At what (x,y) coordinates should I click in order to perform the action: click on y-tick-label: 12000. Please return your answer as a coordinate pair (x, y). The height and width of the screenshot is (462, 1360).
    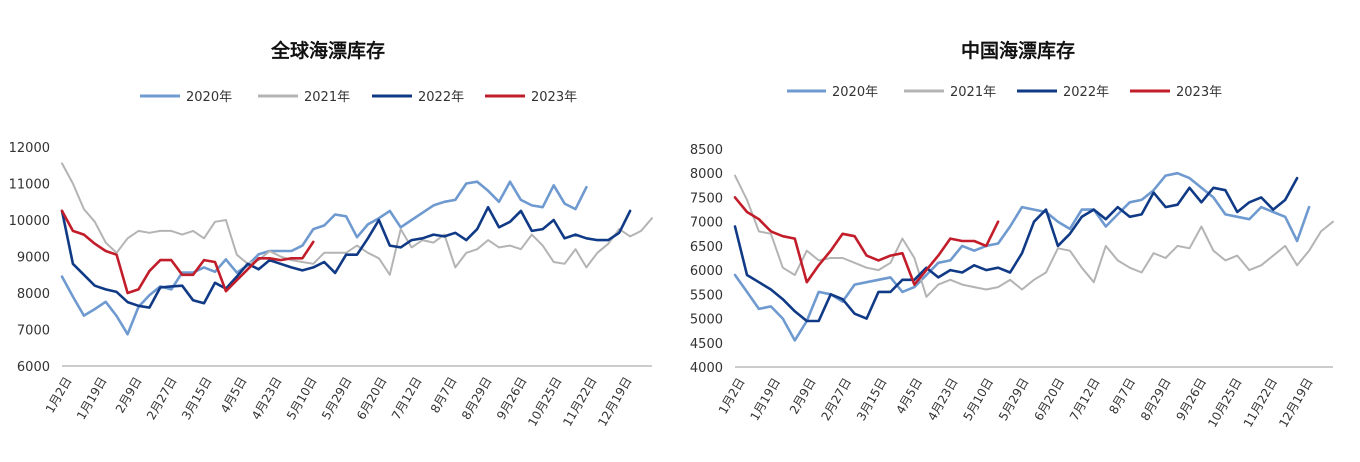
    Looking at the image, I should click on (29, 148).